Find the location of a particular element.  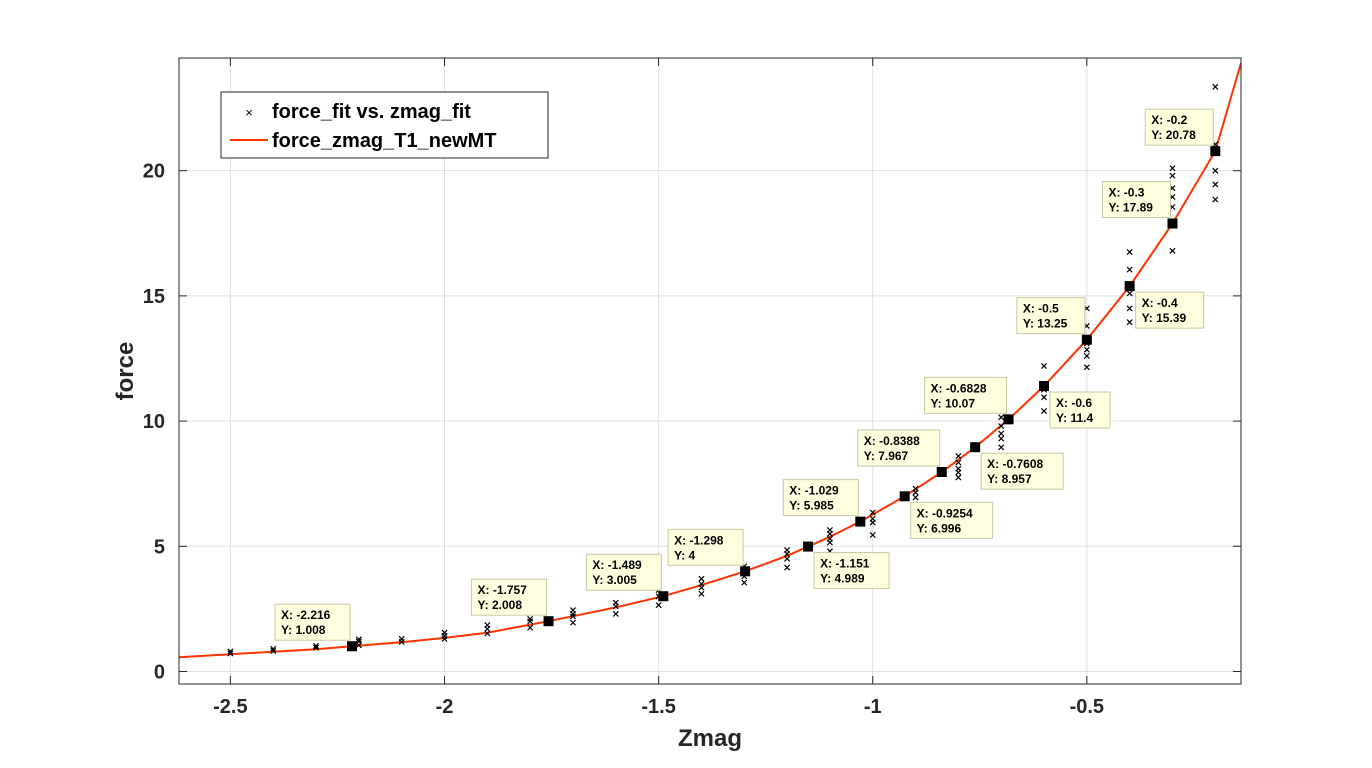

datatip-x-label: X: -1.151 is located at coordinates (845, 564).